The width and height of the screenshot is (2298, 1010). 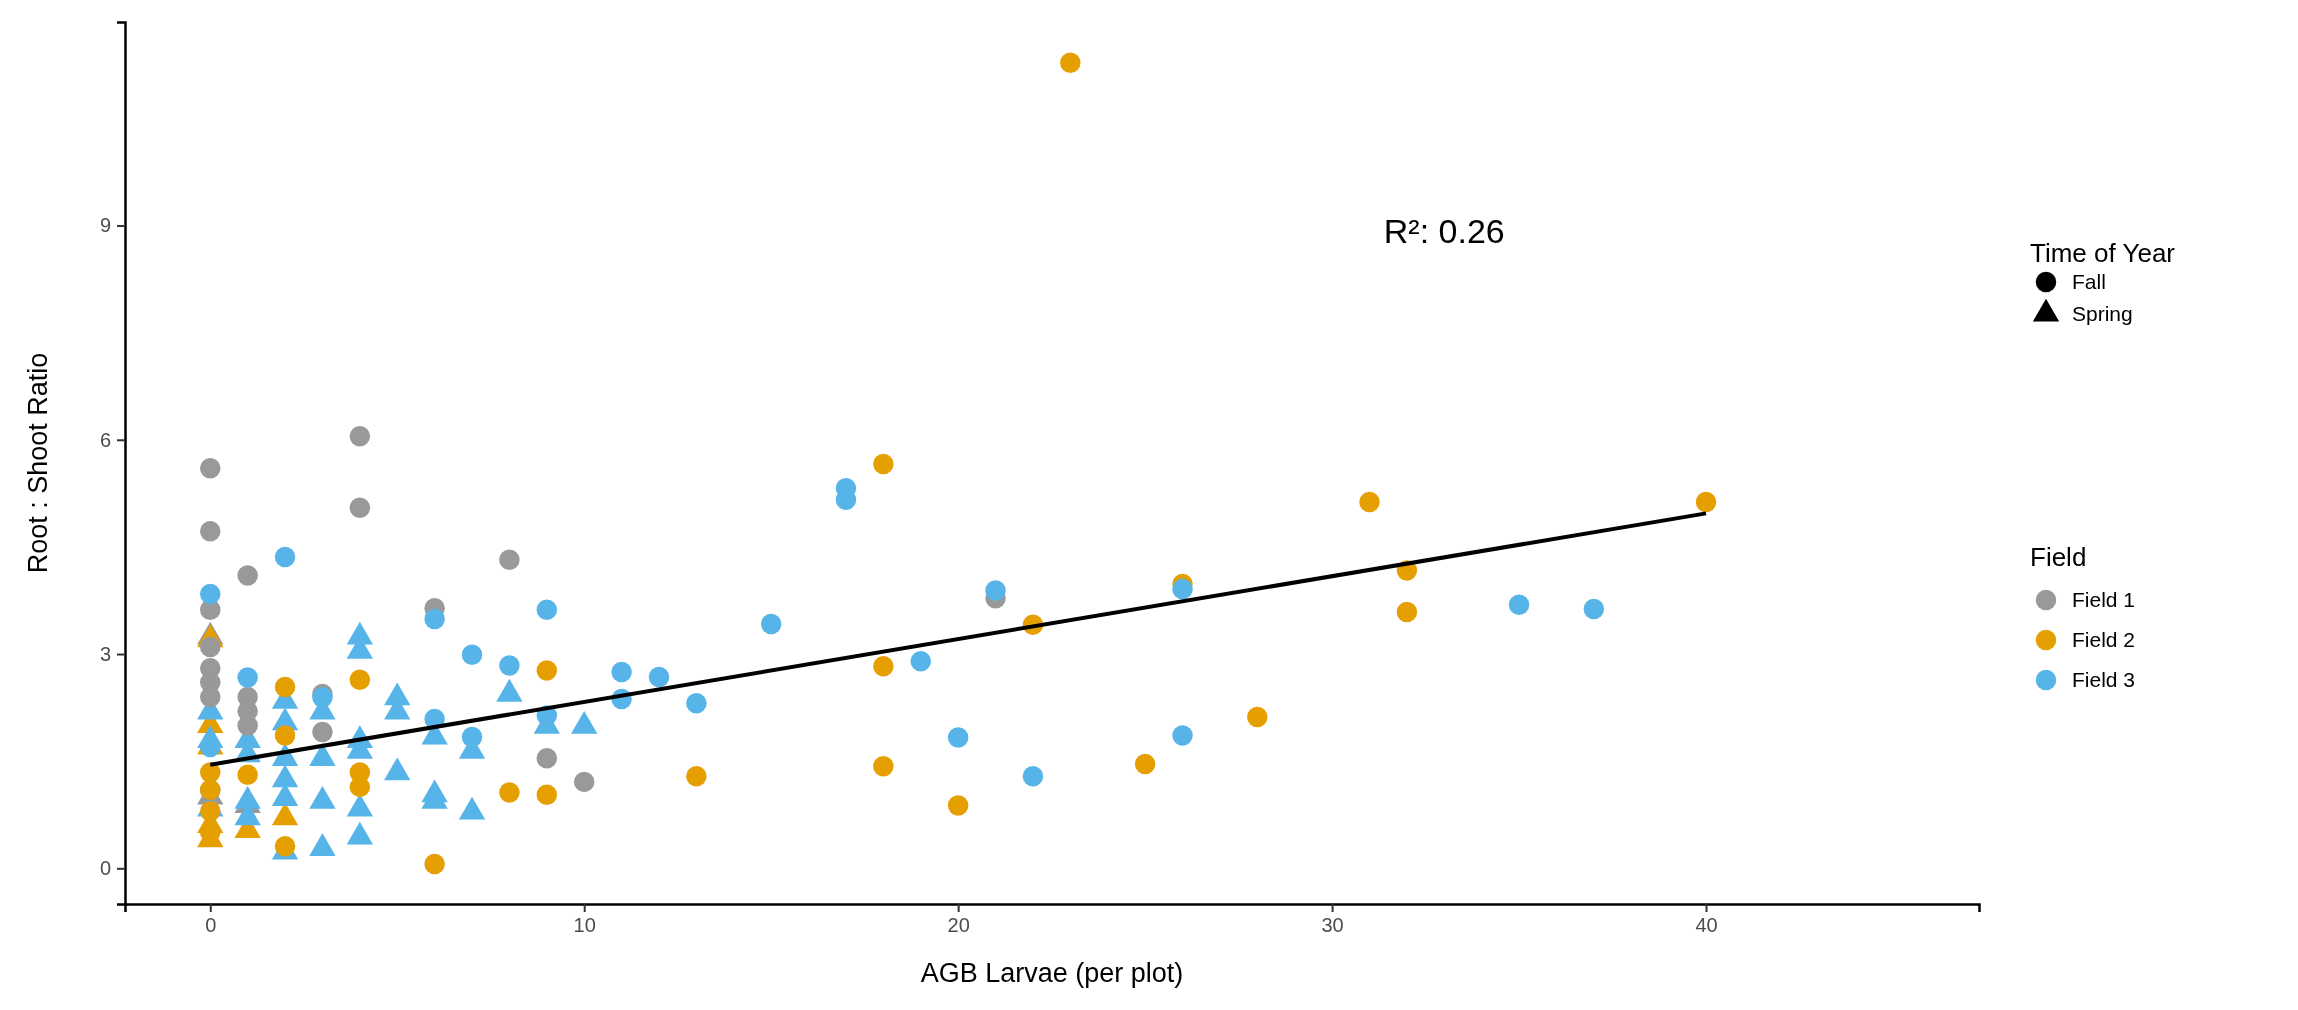 What do you see at coordinates (2104, 599) in the screenshot?
I see `legend-label: Field 1` at bounding box center [2104, 599].